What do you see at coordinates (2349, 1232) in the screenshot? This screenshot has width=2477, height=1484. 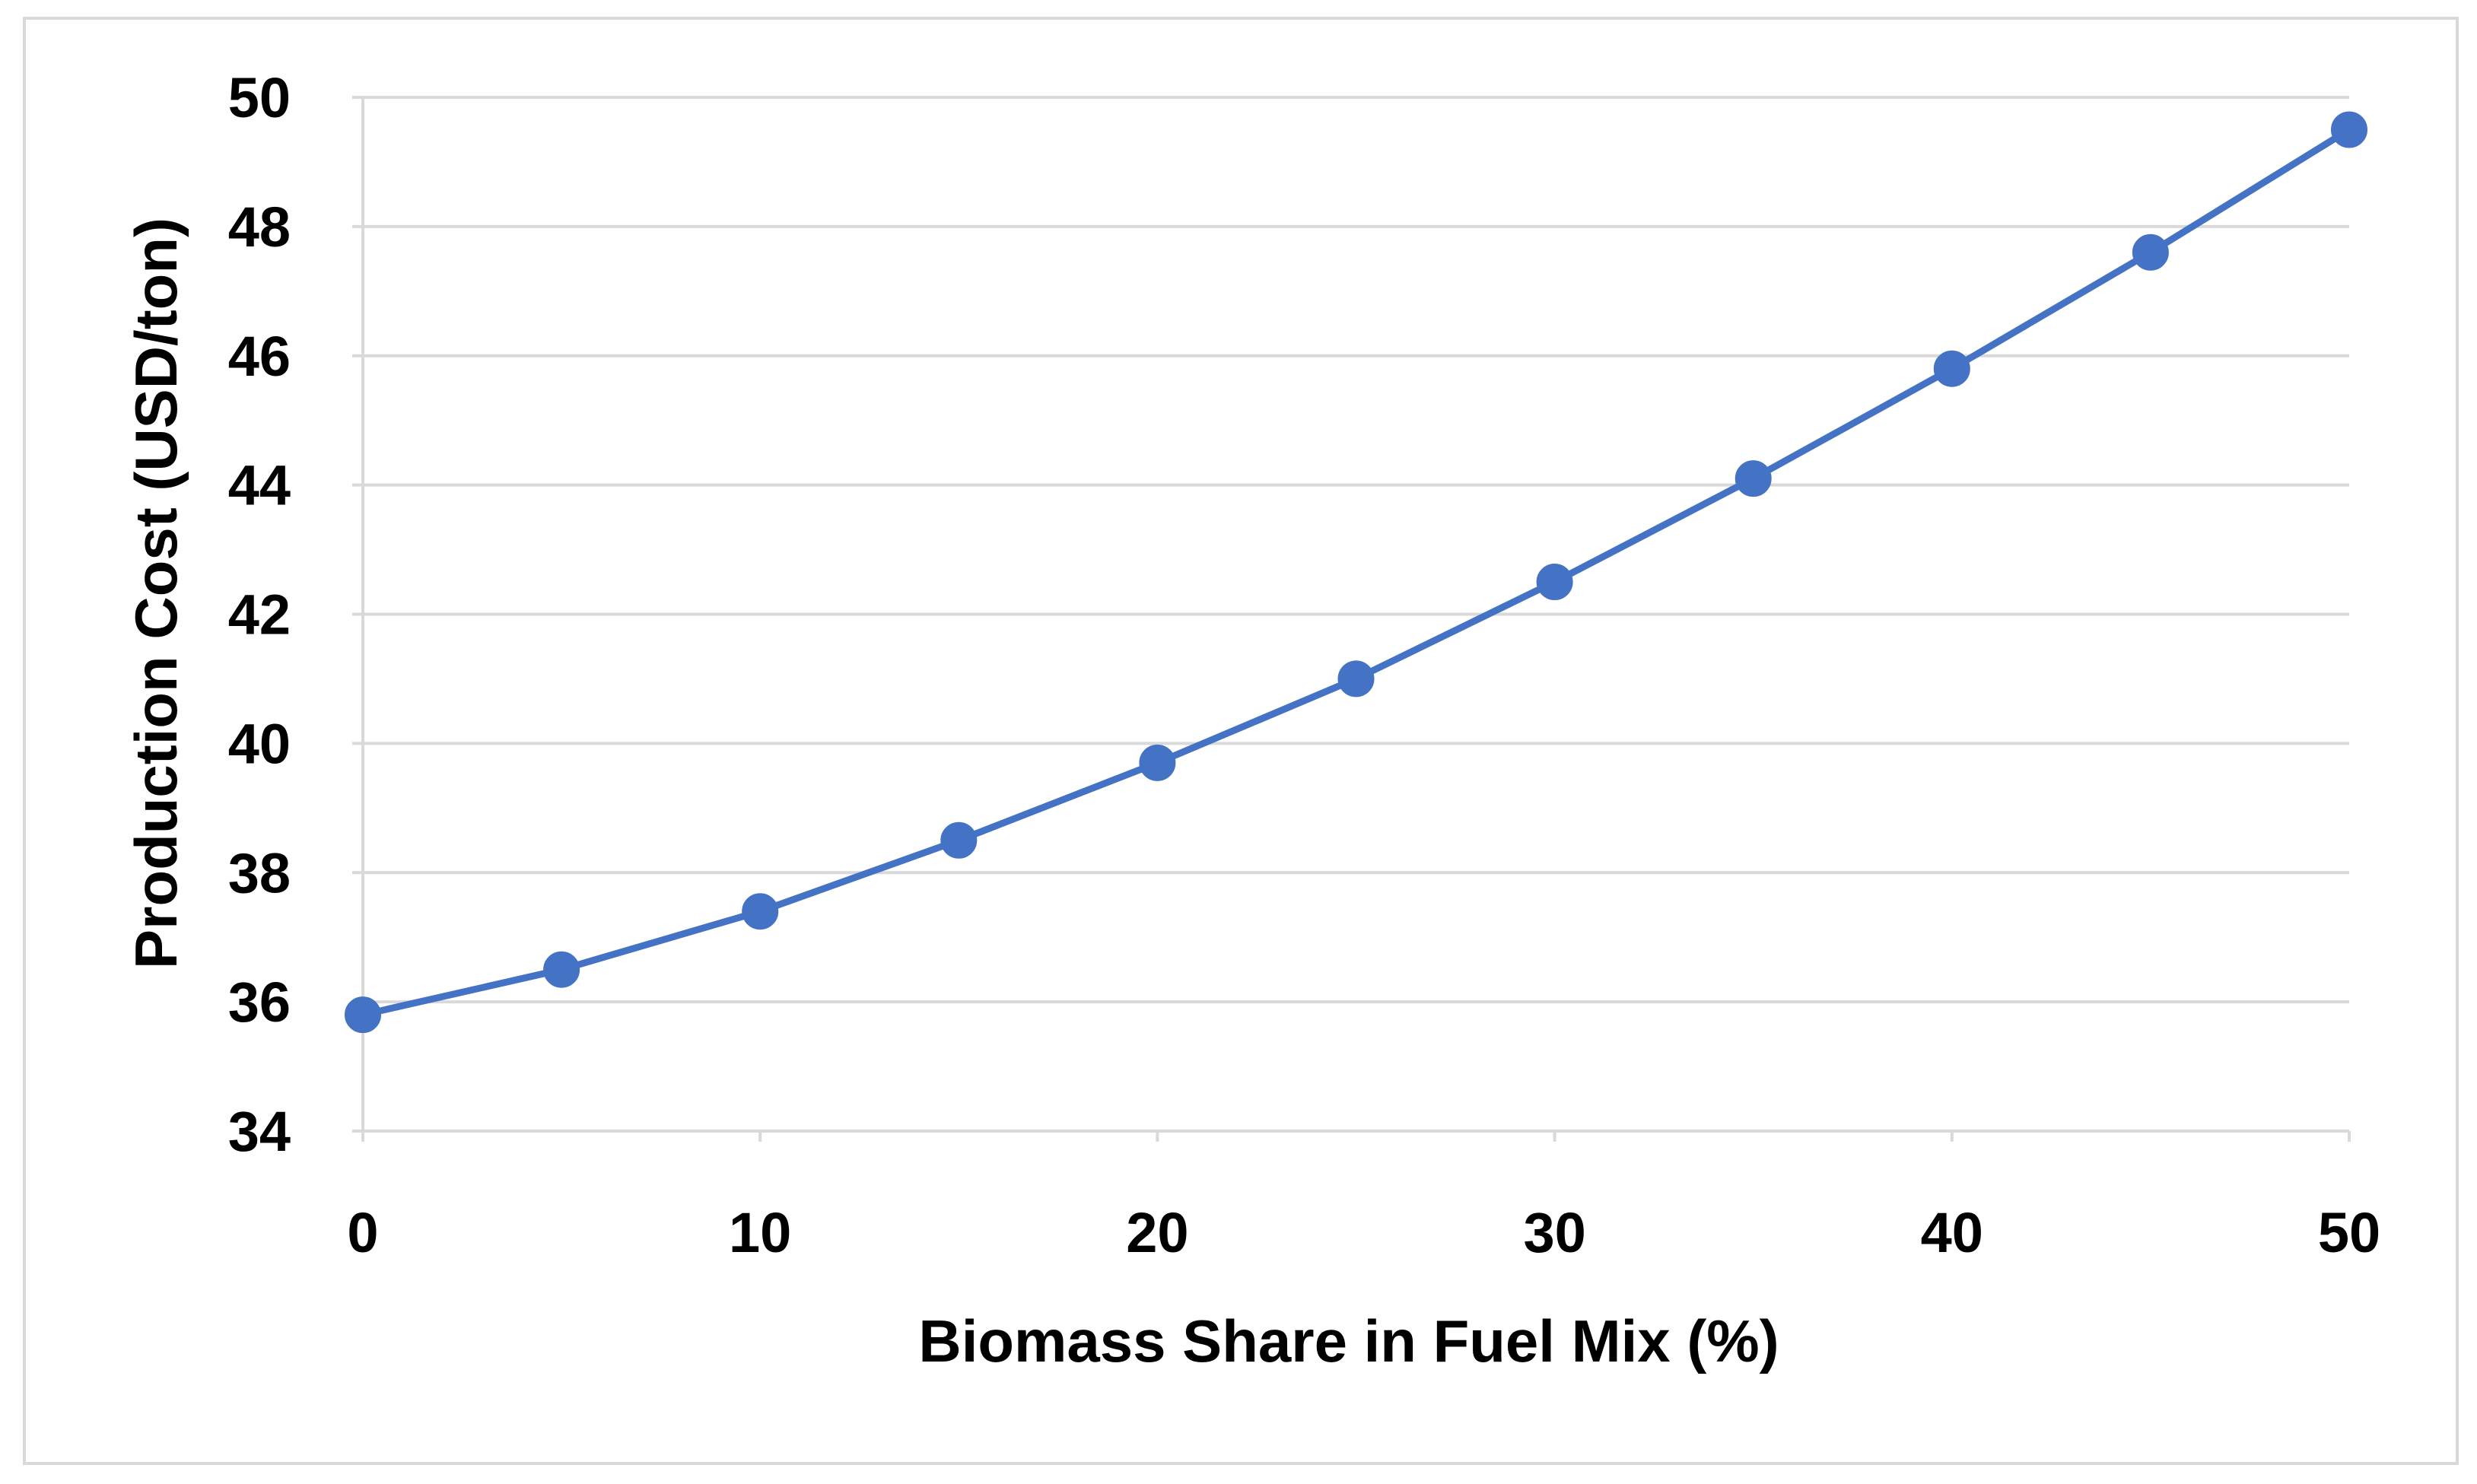 I see `x-tick-label: 50` at bounding box center [2349, 1232].